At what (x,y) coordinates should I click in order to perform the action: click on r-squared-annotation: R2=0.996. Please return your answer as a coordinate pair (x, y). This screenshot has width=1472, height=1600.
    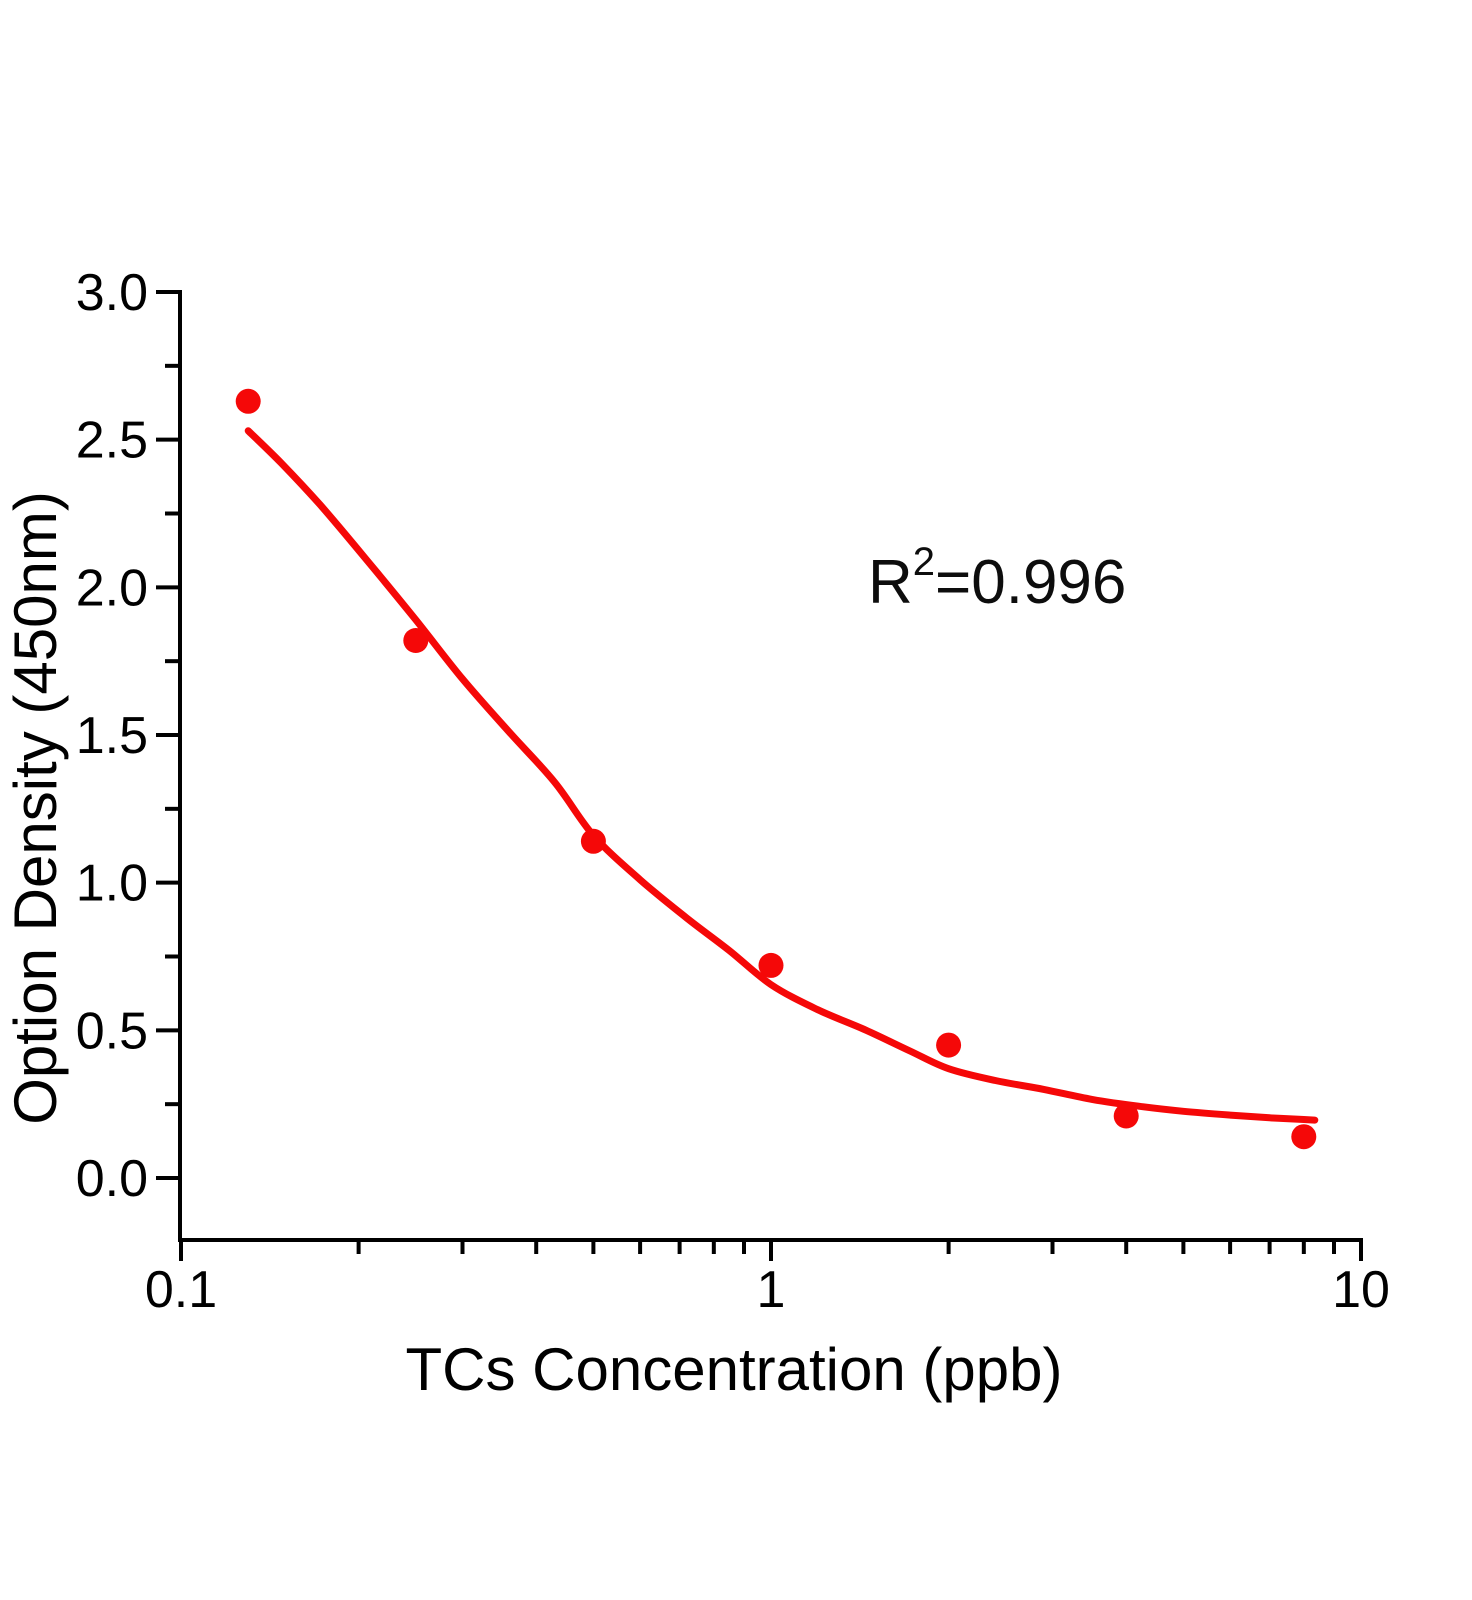
    Looking at the image, I should click on (997, 578).